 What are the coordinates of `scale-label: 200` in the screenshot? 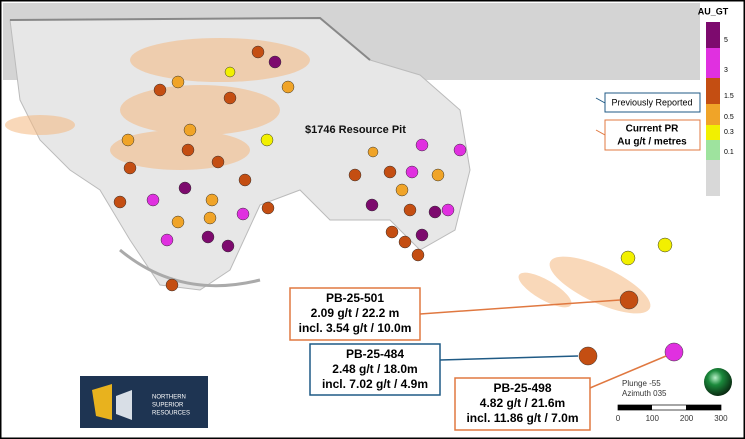 It's located at (687, 418).